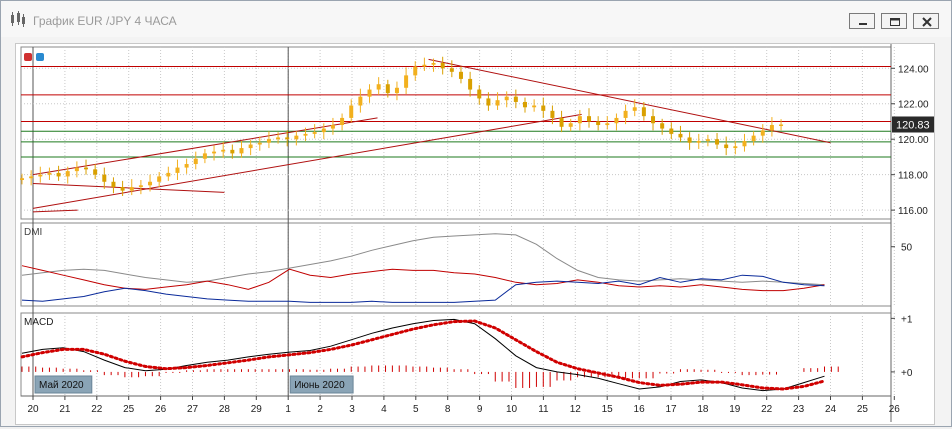 Image resolution: width=952 pixels, height=429 pixels. Describe the element at coordinates (913, 125) in the screenshot. I see `last-price-label: 120.83` at that location.